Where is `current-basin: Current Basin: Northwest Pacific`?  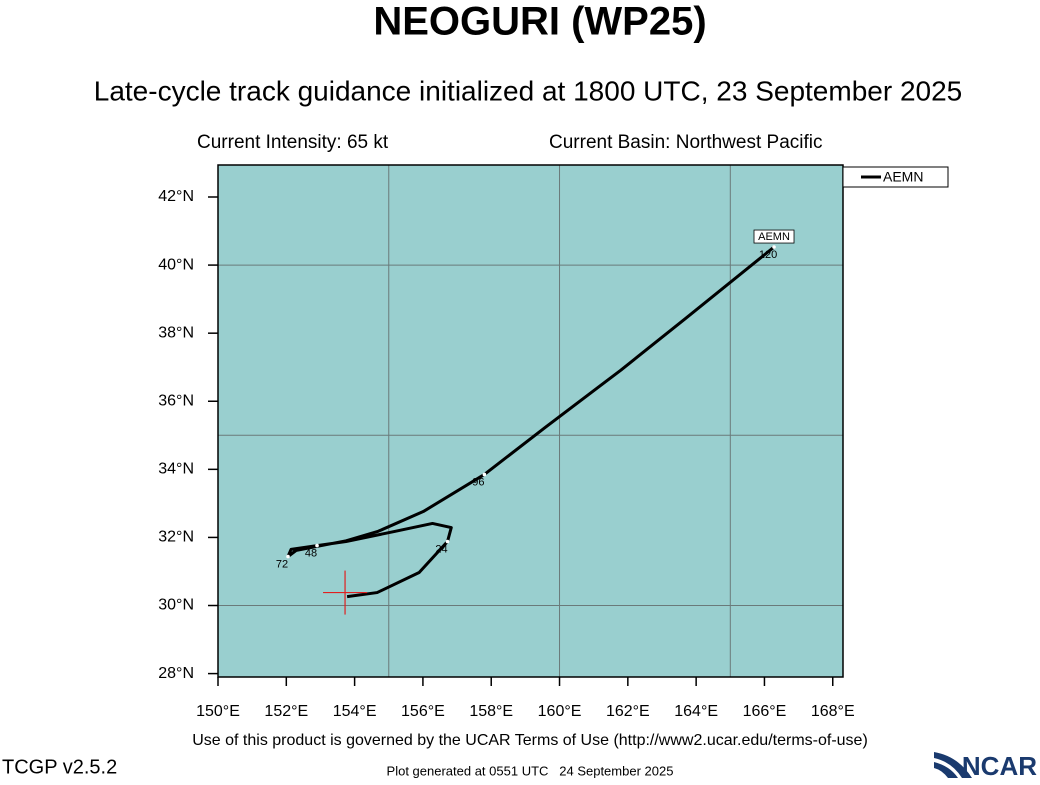 current-basin: Current Basin: Northwest Pacific is located at coordinates (686, 142).